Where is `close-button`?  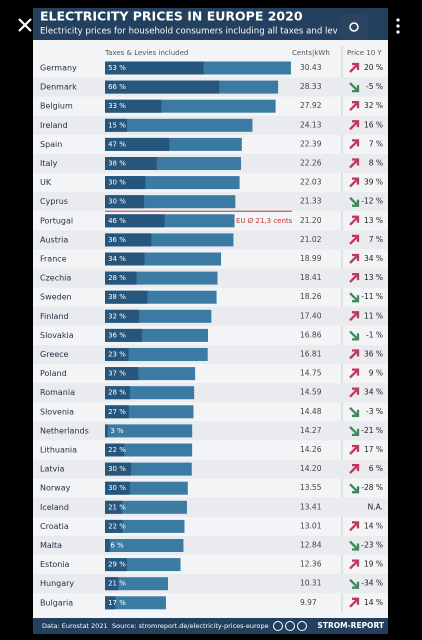
close-button is located at coordinates (25, 25).